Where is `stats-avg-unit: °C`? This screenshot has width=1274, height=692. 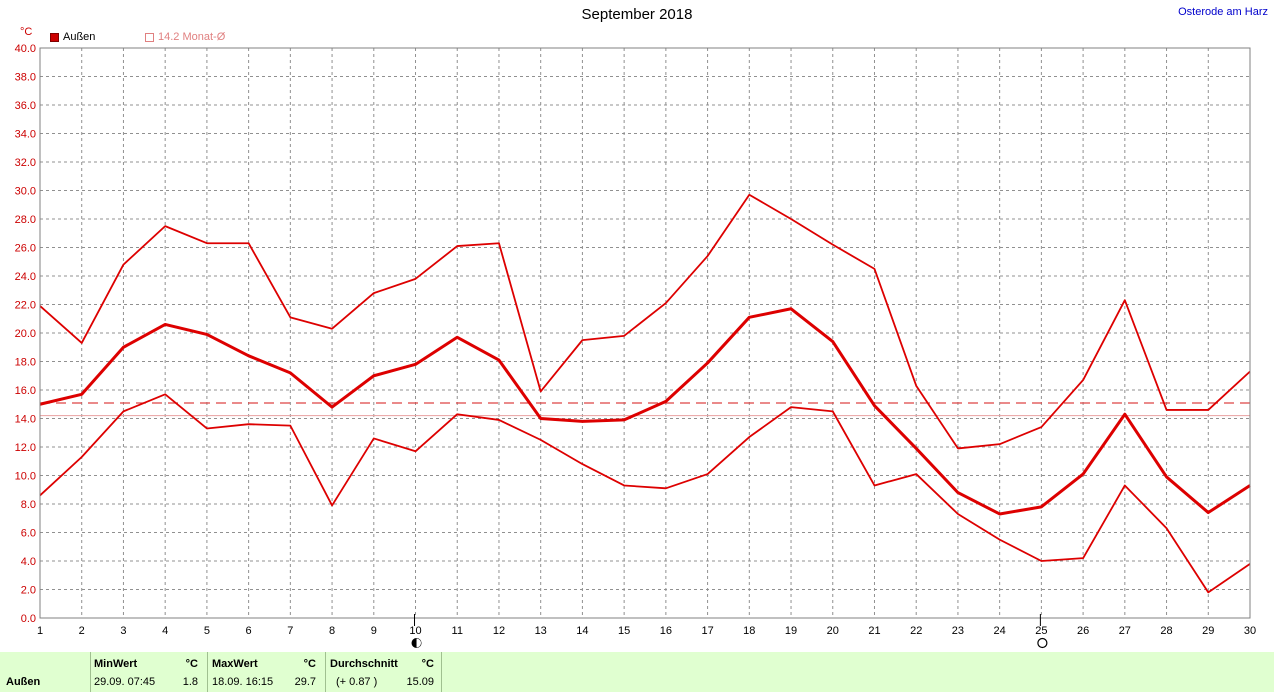
stats-avg-unit: °C is located at coordinates (427, 664).